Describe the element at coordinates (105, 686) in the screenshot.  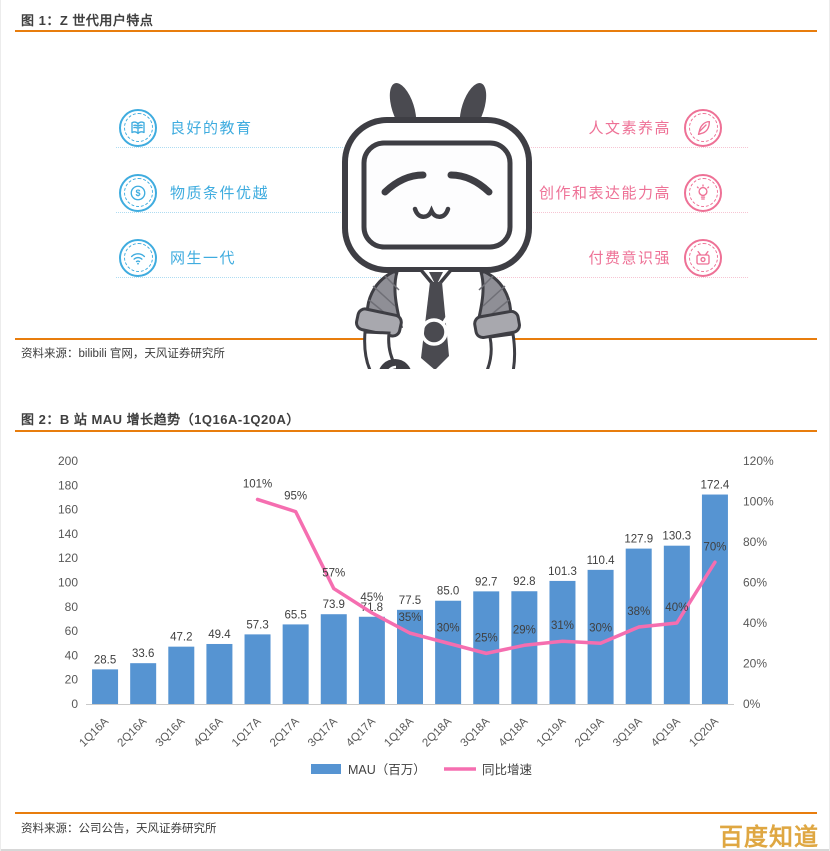
I see `bar-1Q16A` at that location.